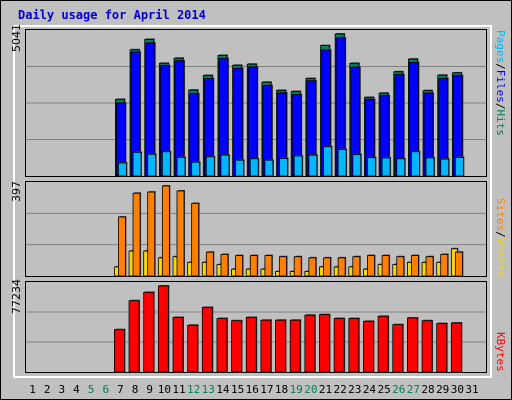 This screenshot has height=400, width=512. Describe the element at coordinates (105, 389) in the screenshot. I see `x-tick-label-6: 6` at that location.